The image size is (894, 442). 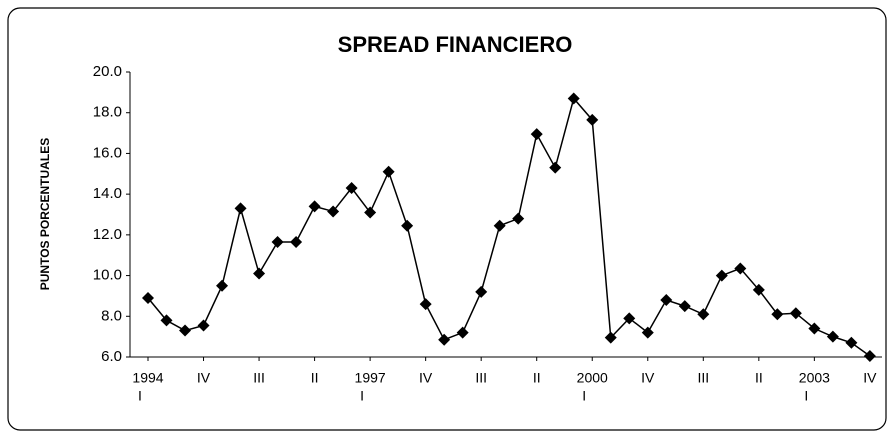 What do you see at coordinates (370, 378) in the screenshot?
I see `x-tick-year: 1997` at bounding box center [370, 378].